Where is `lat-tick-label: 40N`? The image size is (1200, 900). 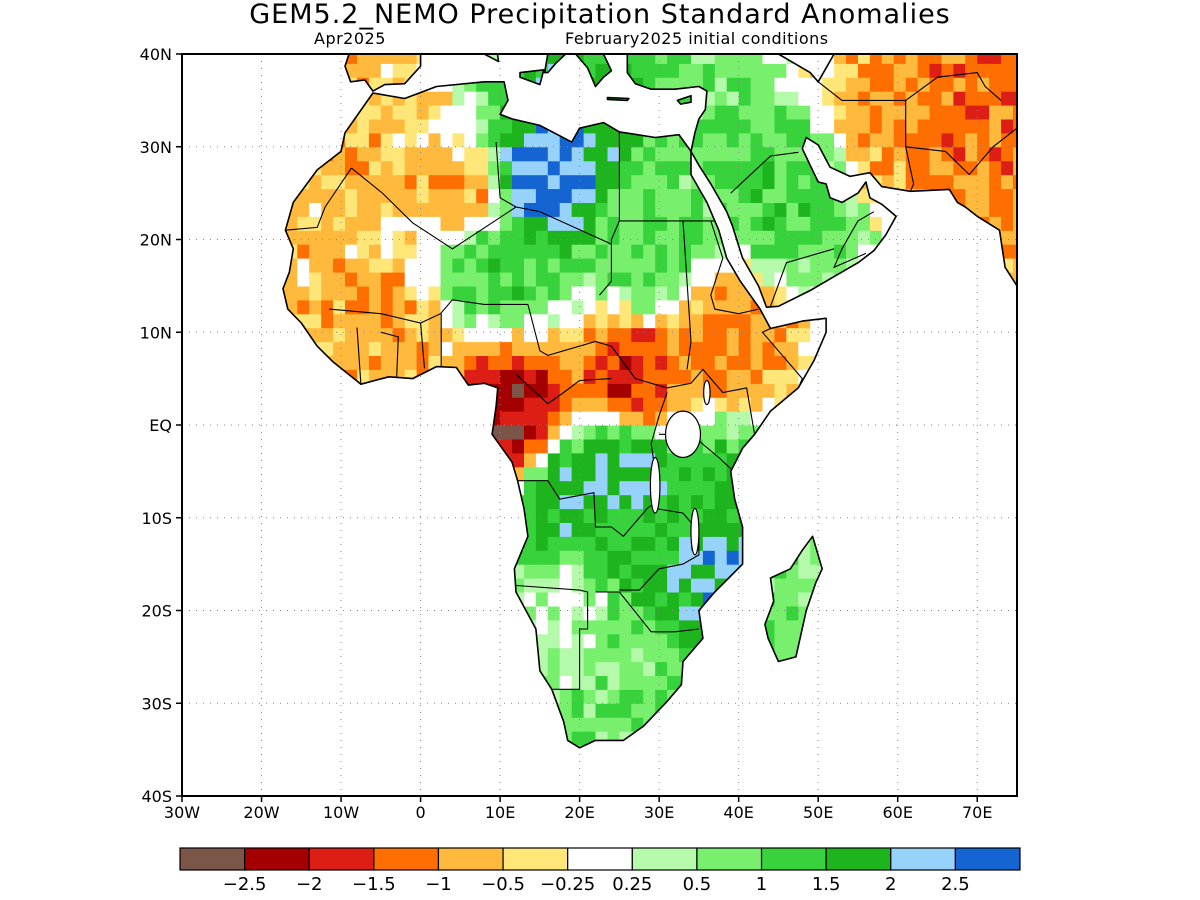
lat-tick-label: 40N is located at coordinates (156, 54).